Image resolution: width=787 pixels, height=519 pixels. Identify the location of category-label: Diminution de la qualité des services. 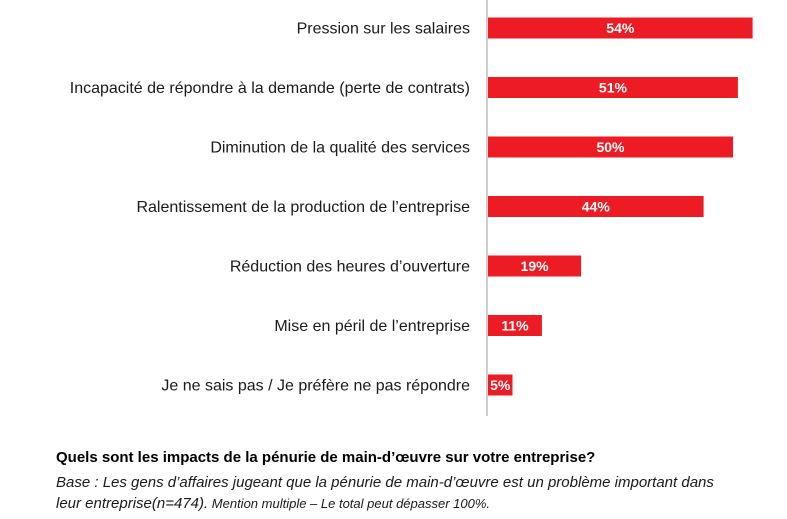
(340, 148).